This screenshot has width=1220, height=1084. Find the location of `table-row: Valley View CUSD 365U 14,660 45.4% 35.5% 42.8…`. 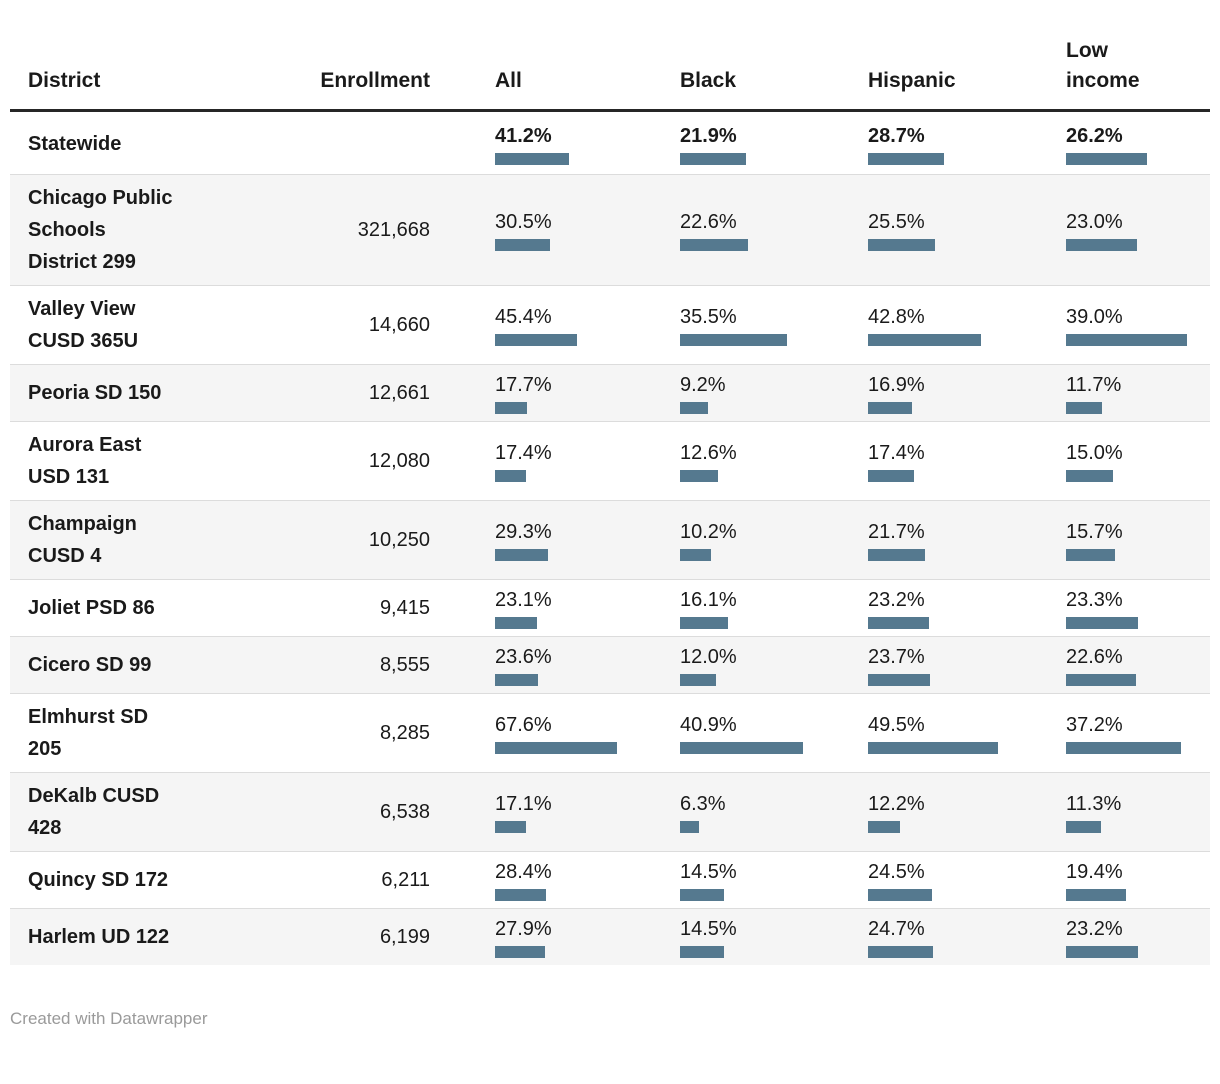

table-row: Valley View CUSD 365U 14,660 45.4% 35.5% 42.8… is located at coordinates (610, 325).